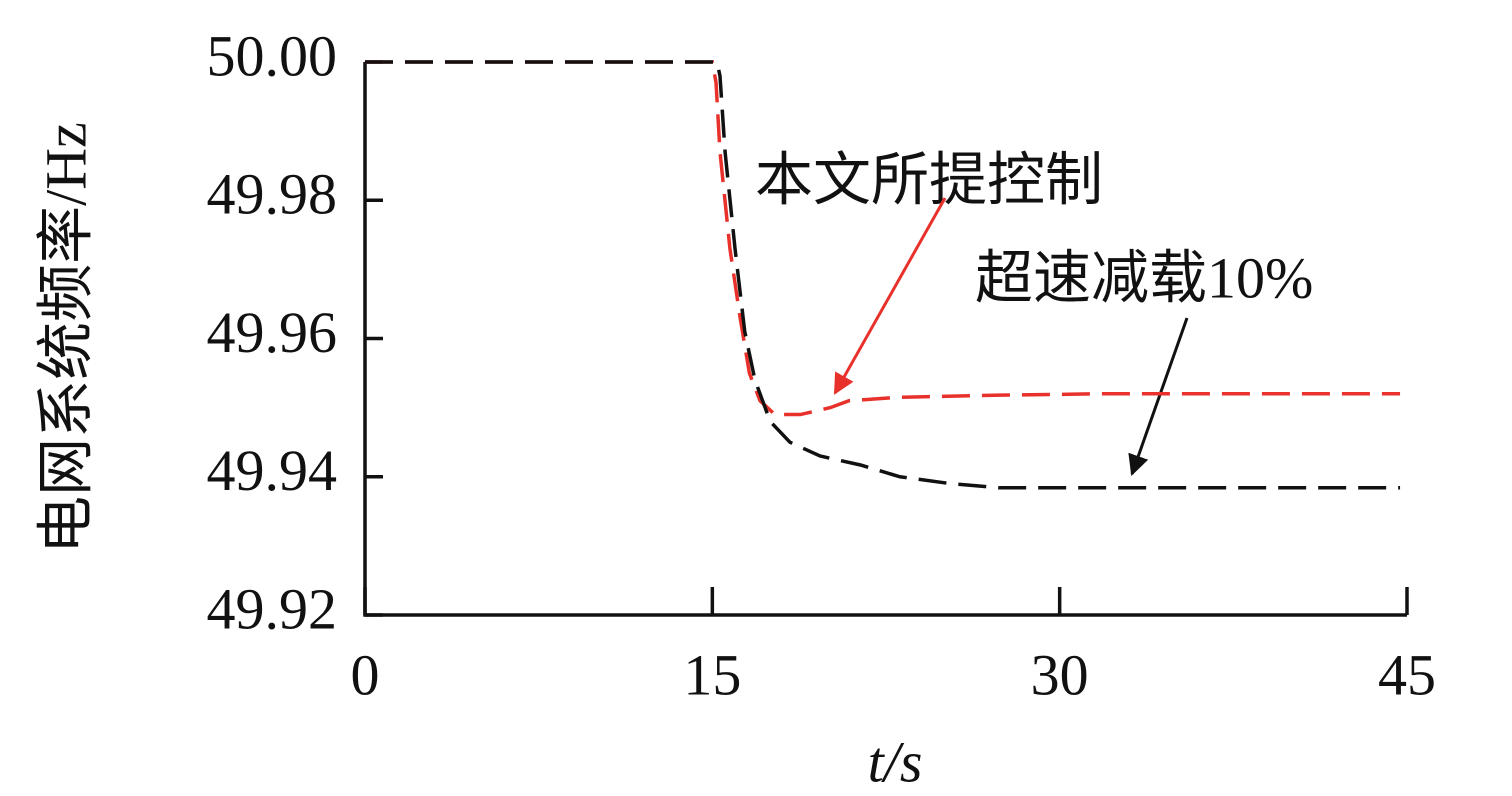 This screenshot has height=796, width=1512. Describe the element at coordinates (1144, 277) in the screenshot. I see `annotation: 超速减载10%` at that location.